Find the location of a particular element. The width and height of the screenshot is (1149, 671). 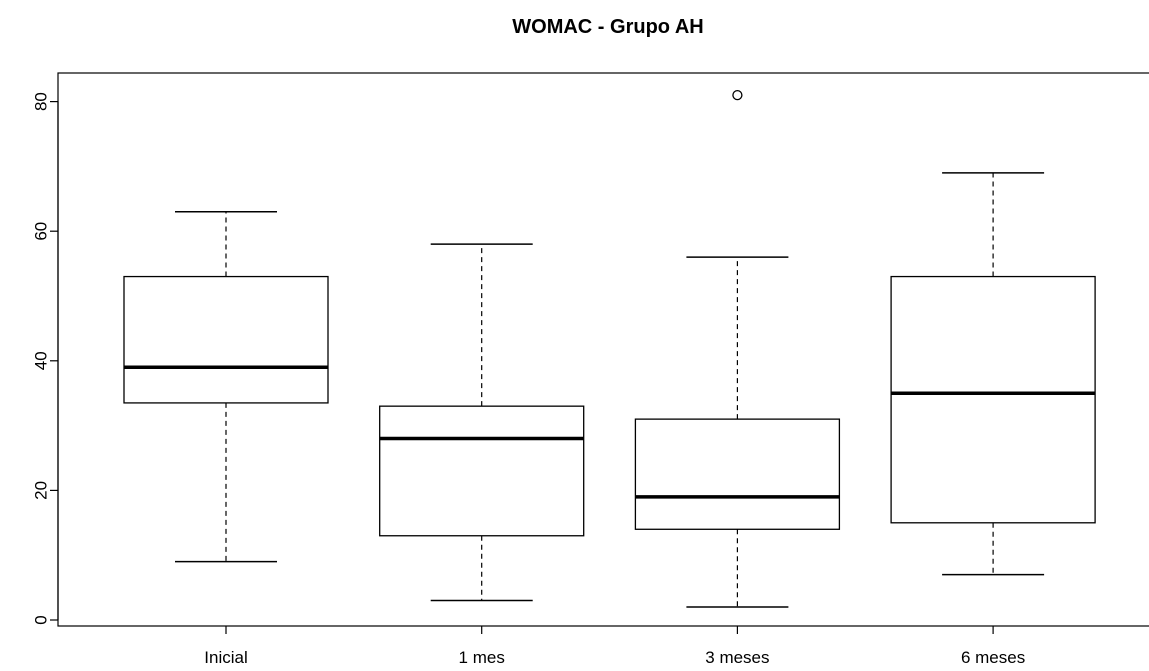

x-tick-label: 1 mes is located at coordinates (482, 657).